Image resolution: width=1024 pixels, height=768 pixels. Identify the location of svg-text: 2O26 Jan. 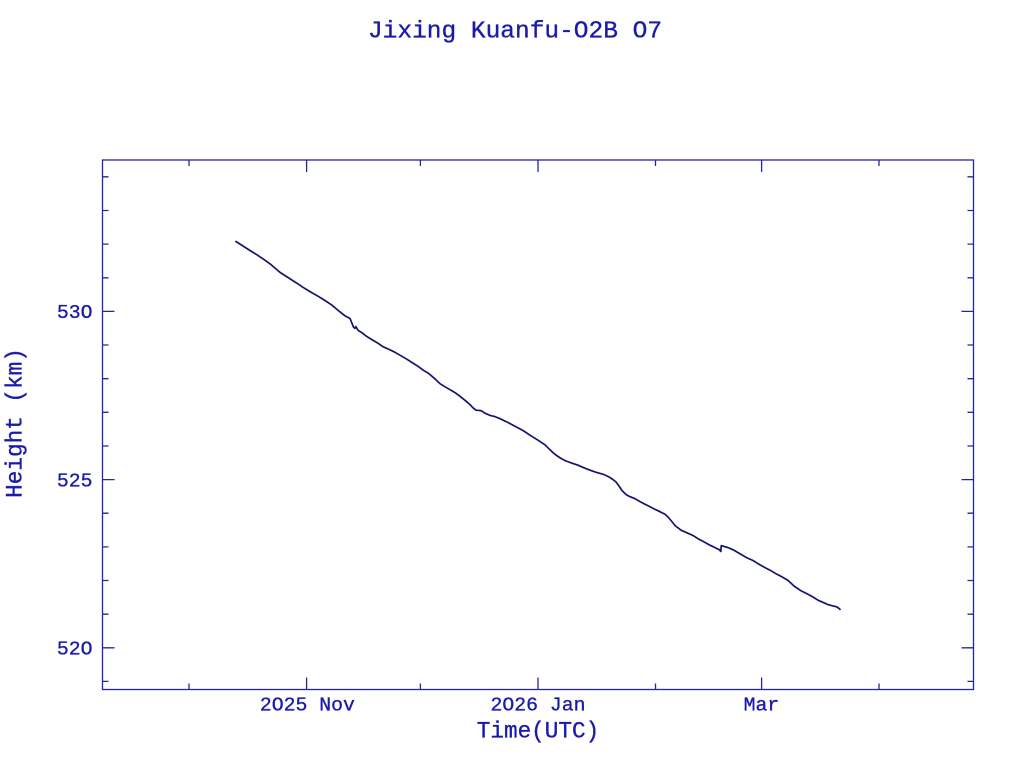
(538, 705).